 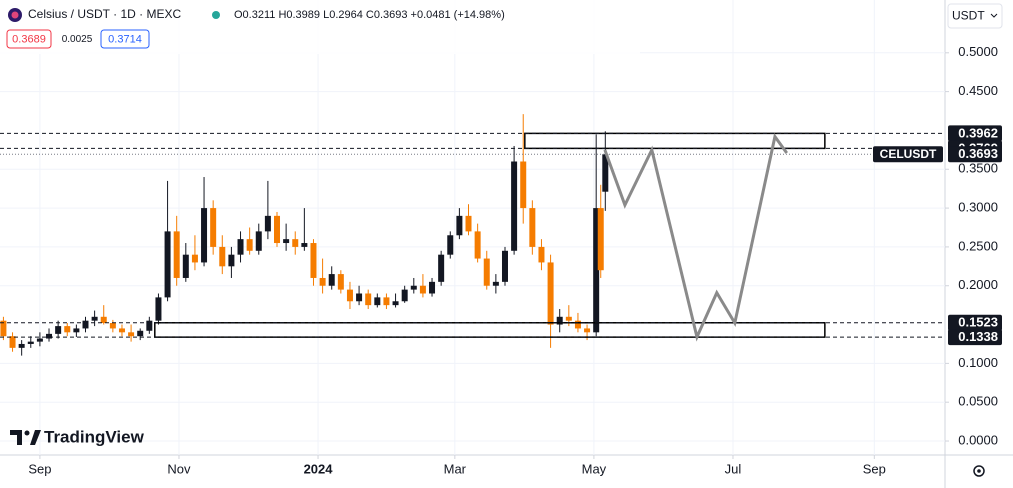 What do you see at coordinates (978, 439) in the screenshot?
I see `y-tick-label: 0.0000` at bounding box center [978, 439].